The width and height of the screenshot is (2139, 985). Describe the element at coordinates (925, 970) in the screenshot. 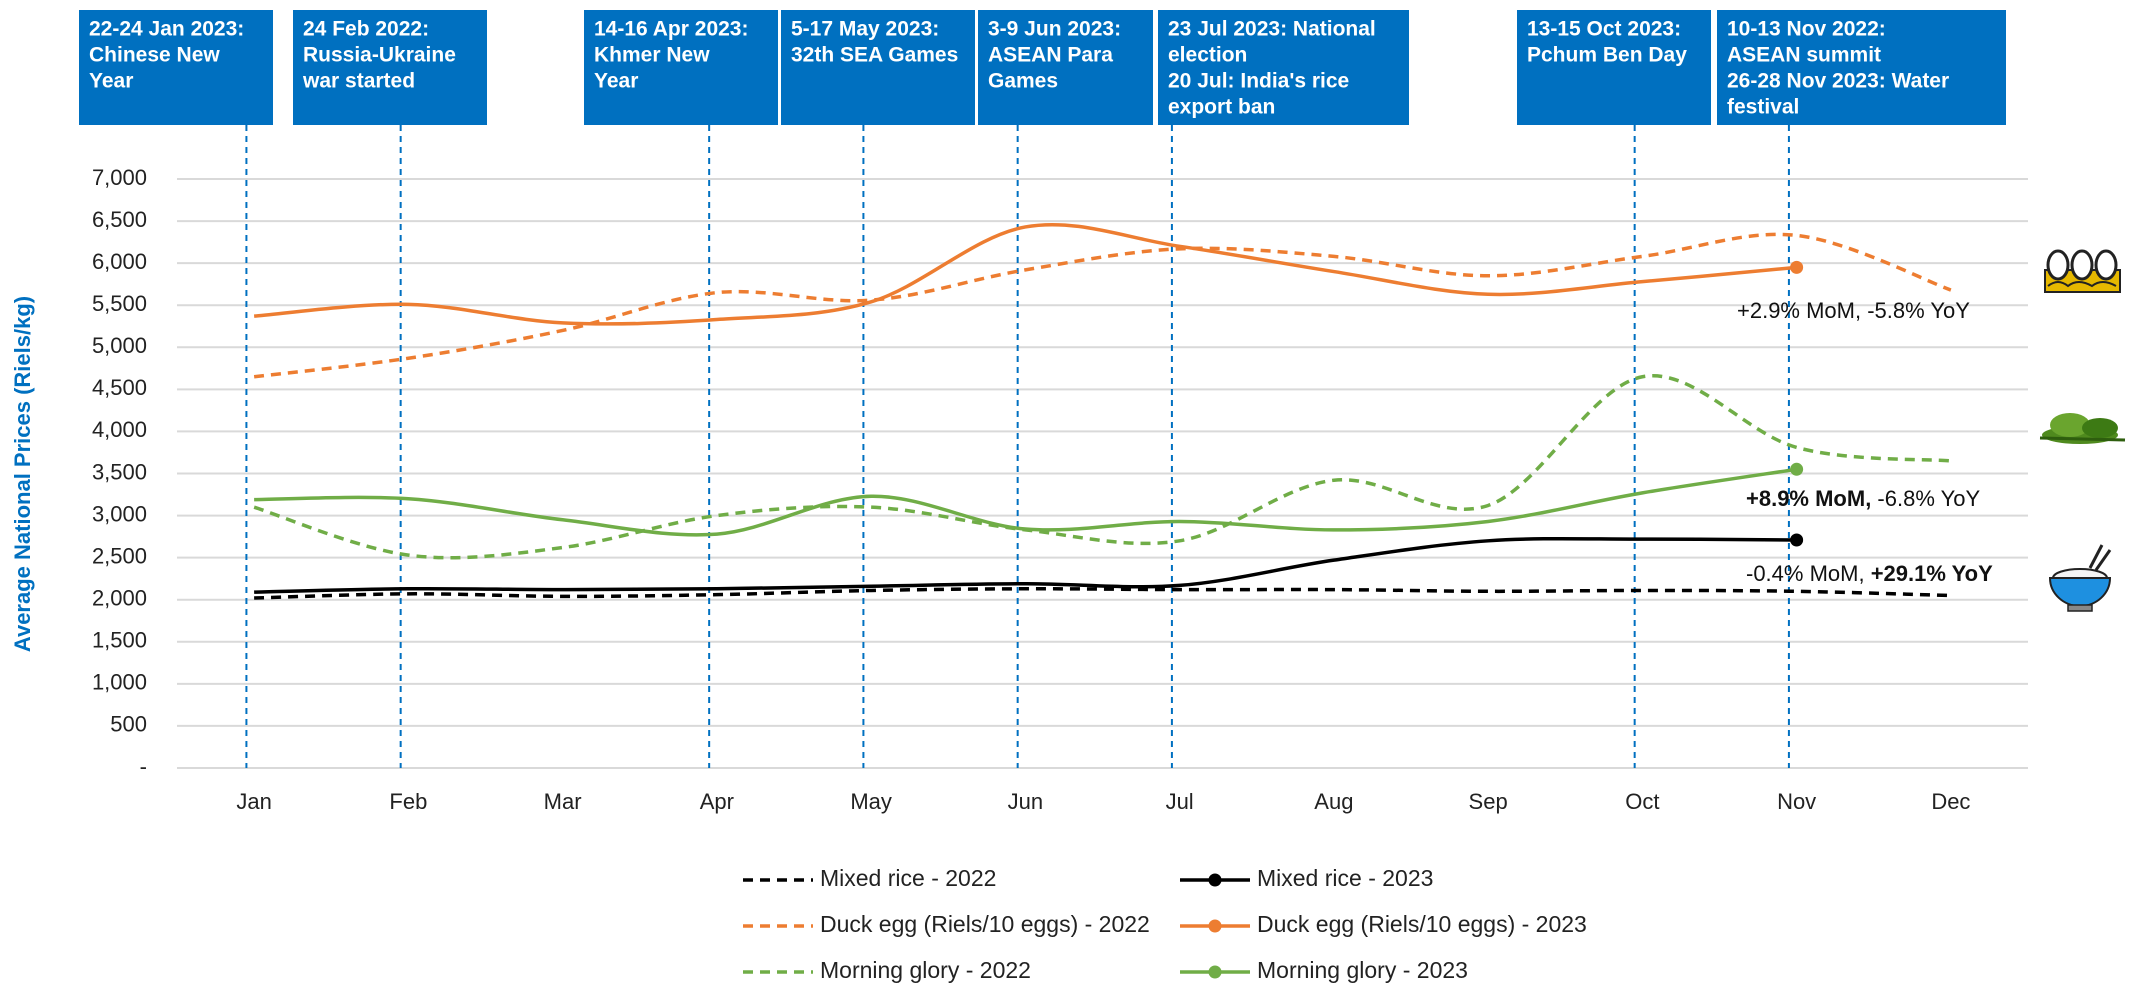

I see `legend-label: Morning glory - 2022` at that location.